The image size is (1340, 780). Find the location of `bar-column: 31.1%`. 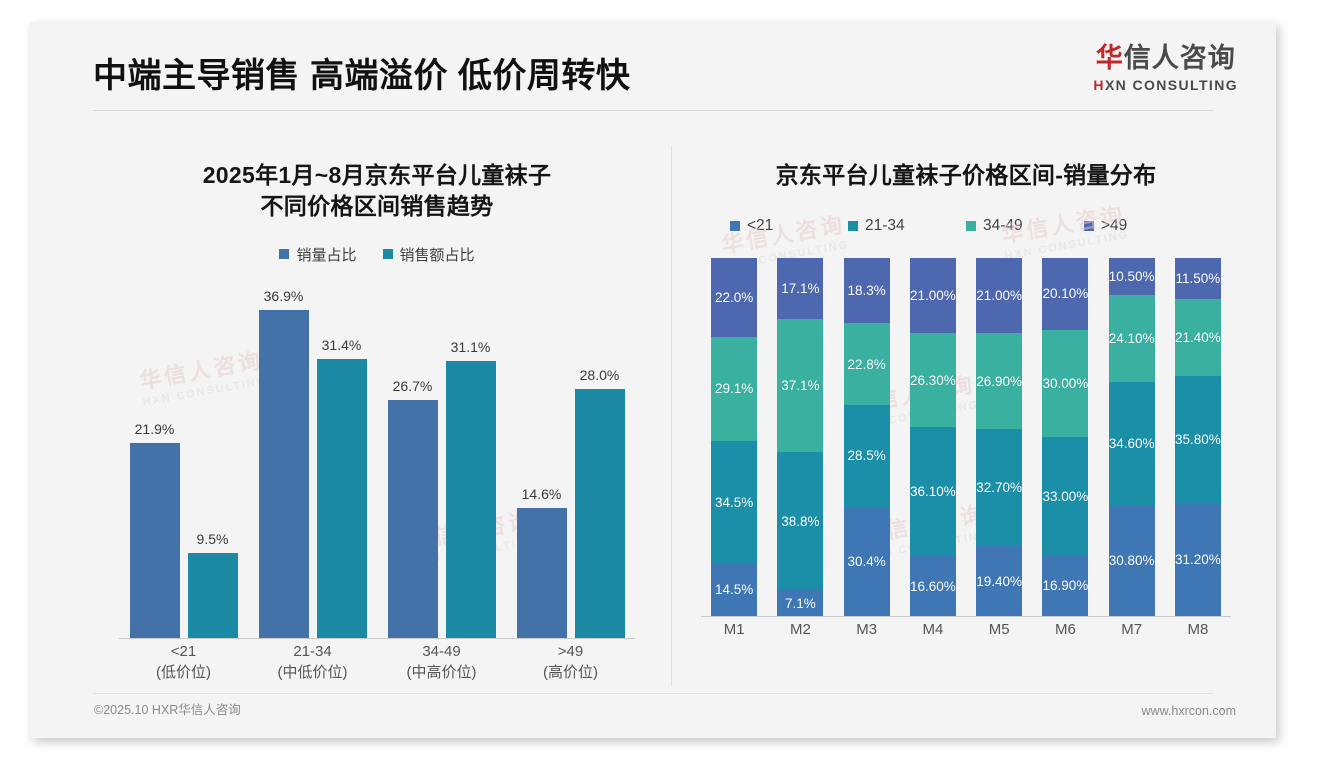

bar-column: 31.1% is located at coordinates (470, 460).